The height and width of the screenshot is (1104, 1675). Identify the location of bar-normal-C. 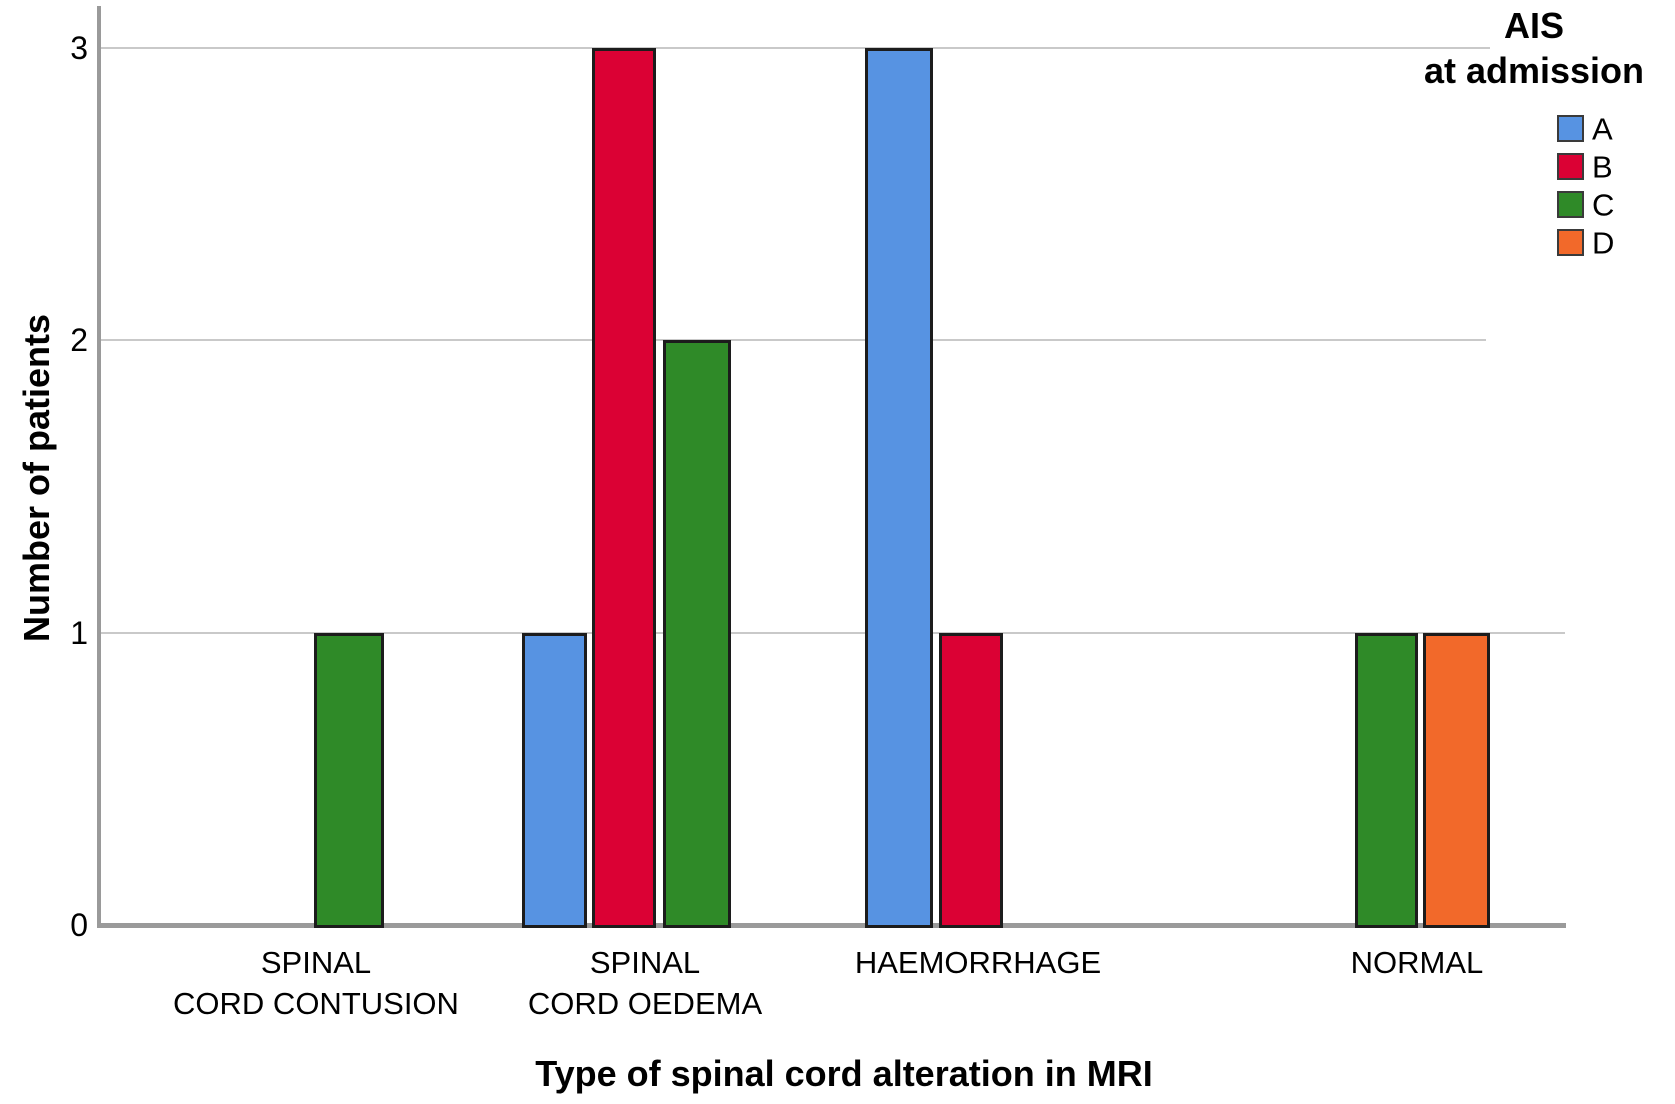
(1386, 780).